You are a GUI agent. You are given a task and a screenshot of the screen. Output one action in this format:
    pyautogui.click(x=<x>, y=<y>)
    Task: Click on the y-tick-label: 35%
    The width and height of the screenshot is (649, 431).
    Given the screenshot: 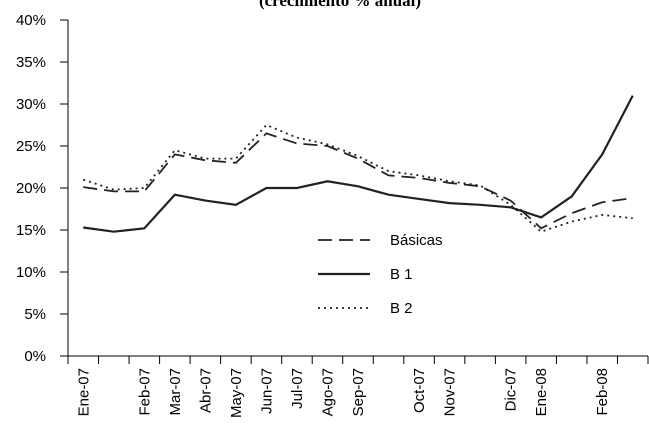 What is the action you would take?
    pyautogui.click(x=31, y=62)
    